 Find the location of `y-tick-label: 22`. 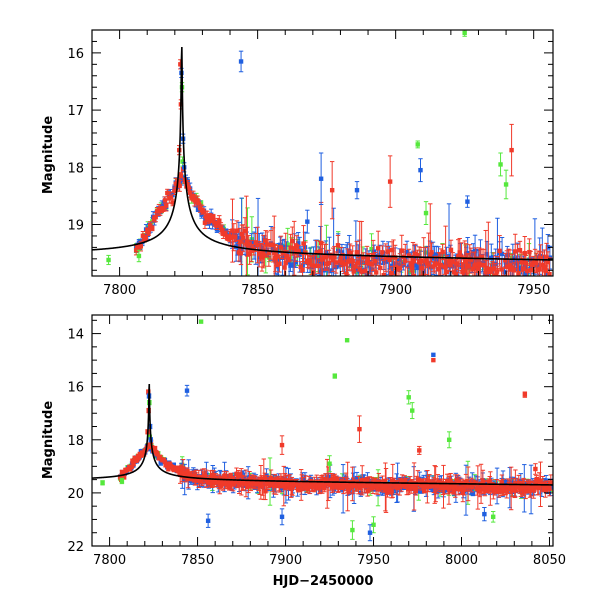

y-tick-label: 22 is located at coordinates (75, 547).